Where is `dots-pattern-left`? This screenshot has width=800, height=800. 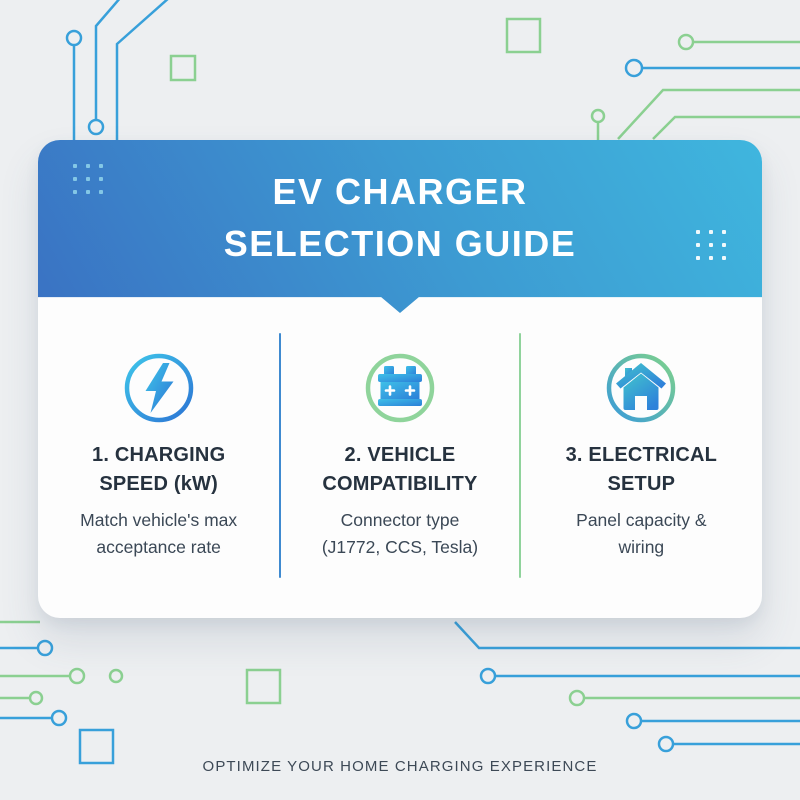 dots-pattern-left is located at coordinates (88, 179).